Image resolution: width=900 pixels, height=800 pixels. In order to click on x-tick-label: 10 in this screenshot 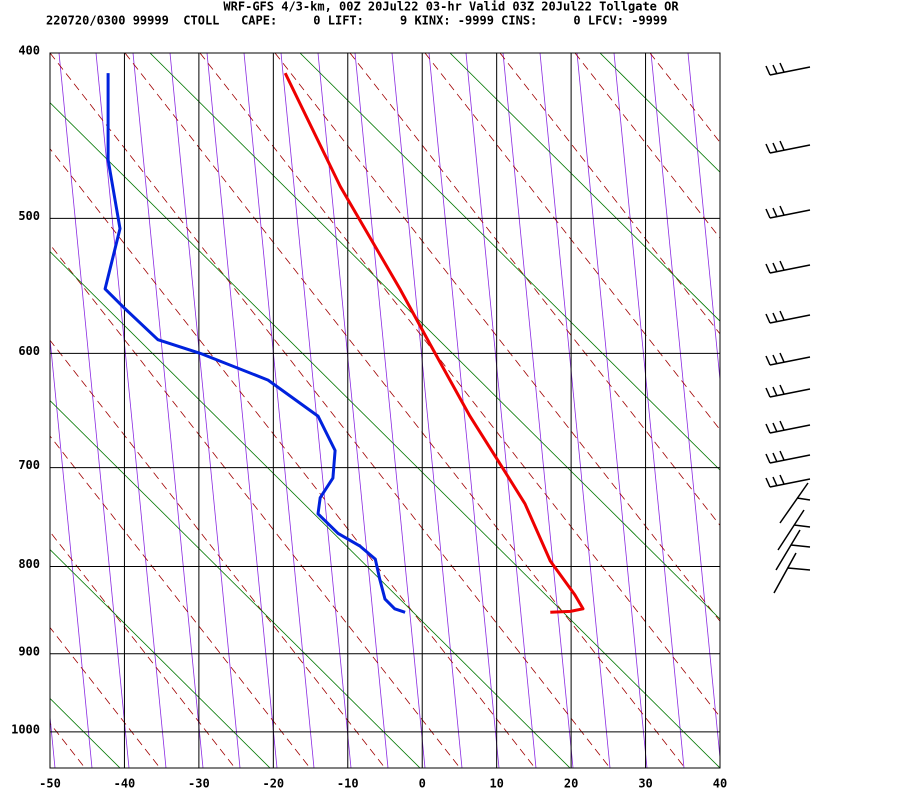, I will do `click(496, 784)`.